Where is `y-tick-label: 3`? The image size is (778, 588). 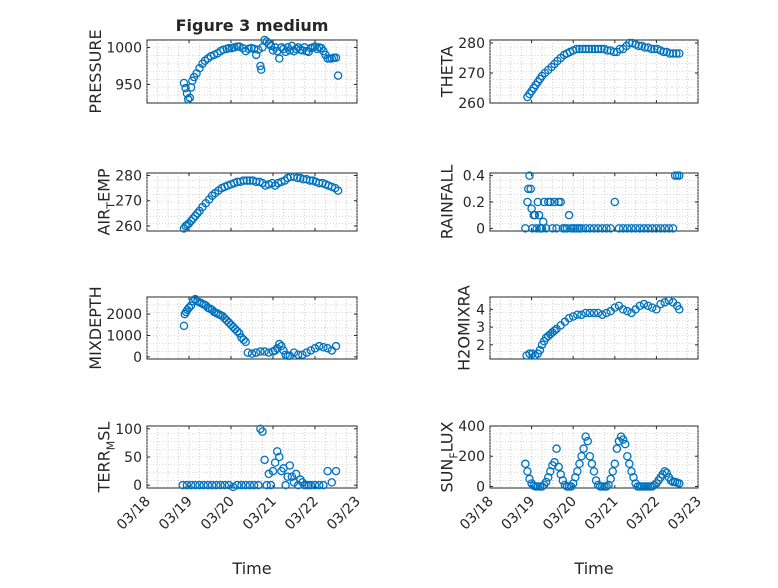 y-tick-label: 3 is located at coordinates (480, 328).